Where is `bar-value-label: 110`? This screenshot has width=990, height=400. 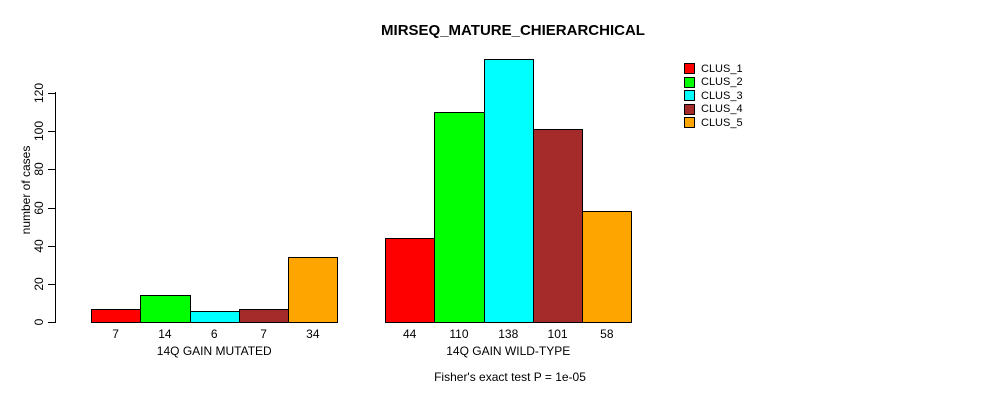 bar-value-label: 110 is located at coordinates (459, 334).